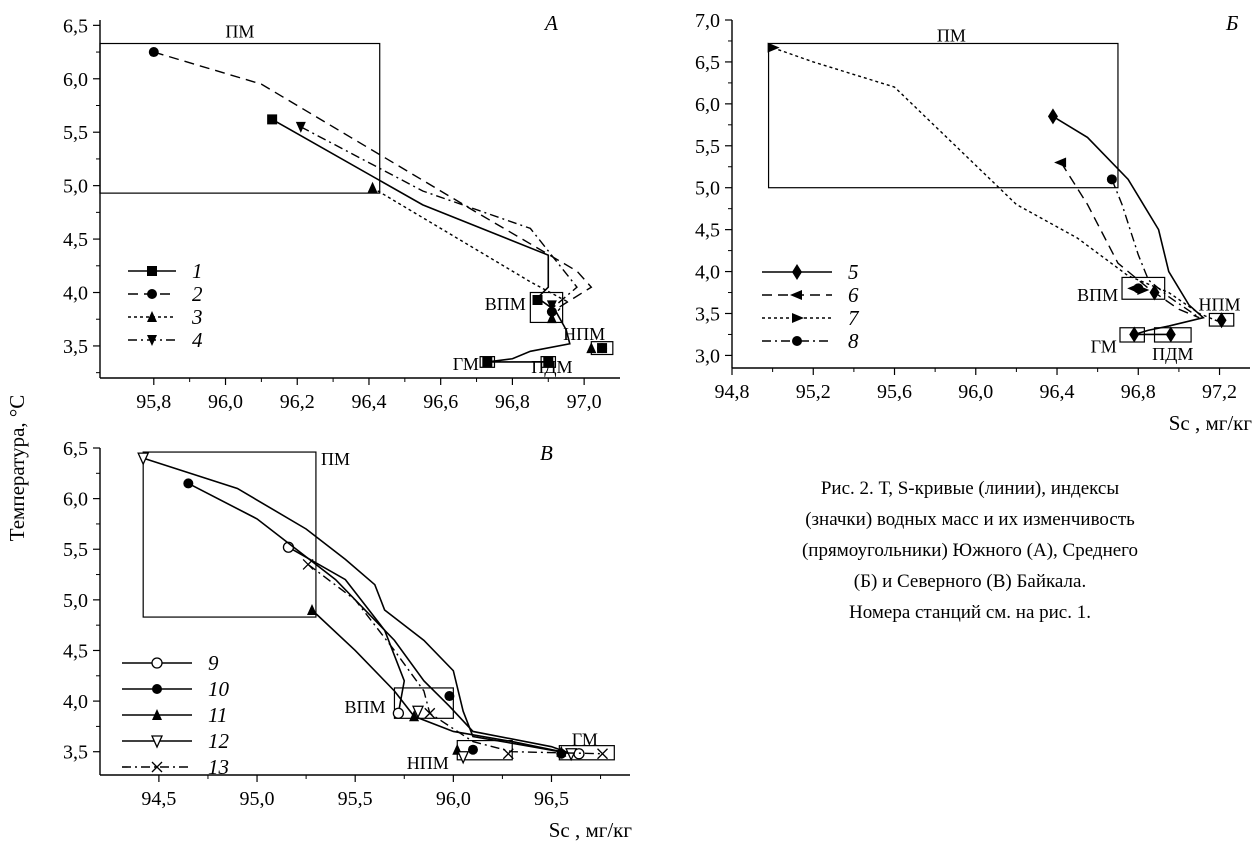  Describe the element at coordinates (197, 294) in the screenshot. I see `legend-label: 2` at that location.